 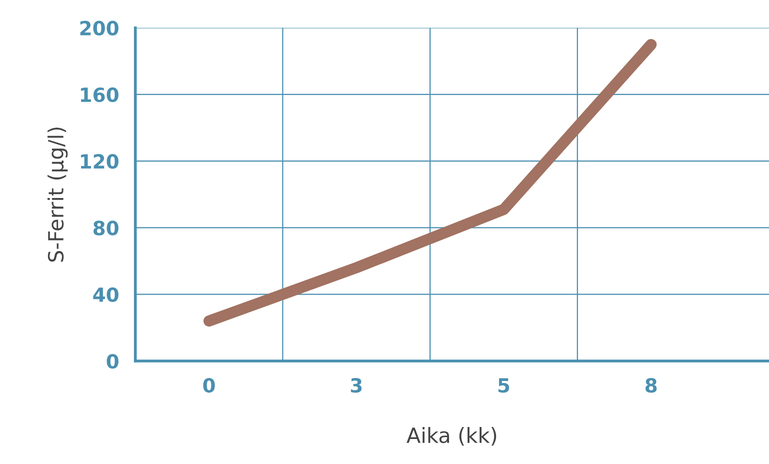 I want to click on y-tick-label: 120, so click(x=99, y=161).